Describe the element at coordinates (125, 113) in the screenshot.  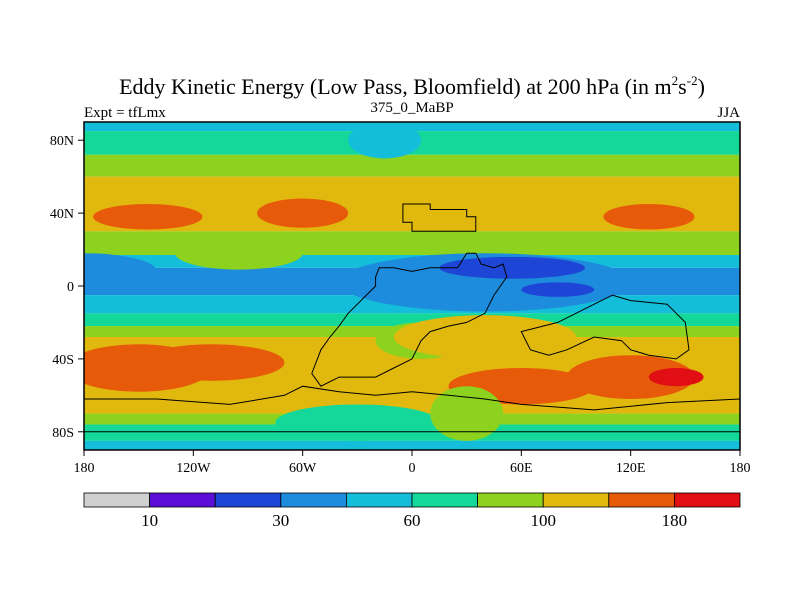
I see `subtitle-left: Expt = tfLmx` at that location.